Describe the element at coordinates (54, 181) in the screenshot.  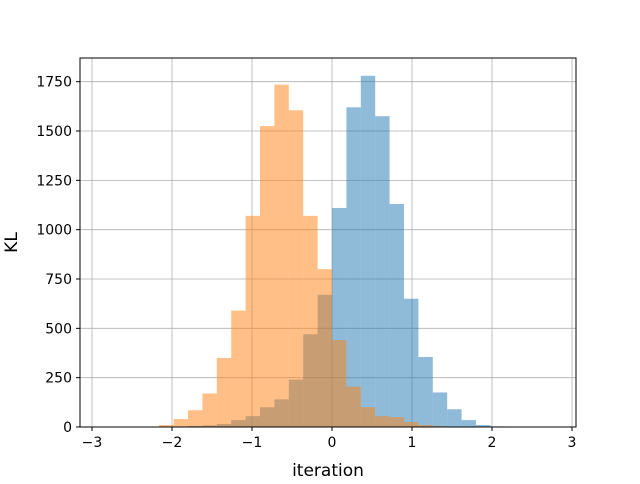
I see `y-tick-label: 1250` at that location.